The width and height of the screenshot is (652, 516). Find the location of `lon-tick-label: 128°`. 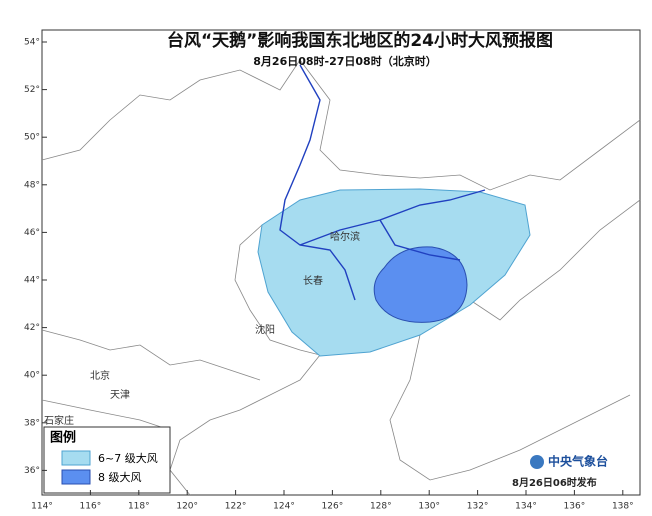

lon-tick-label: 128° is located at coordinates (381, 507).